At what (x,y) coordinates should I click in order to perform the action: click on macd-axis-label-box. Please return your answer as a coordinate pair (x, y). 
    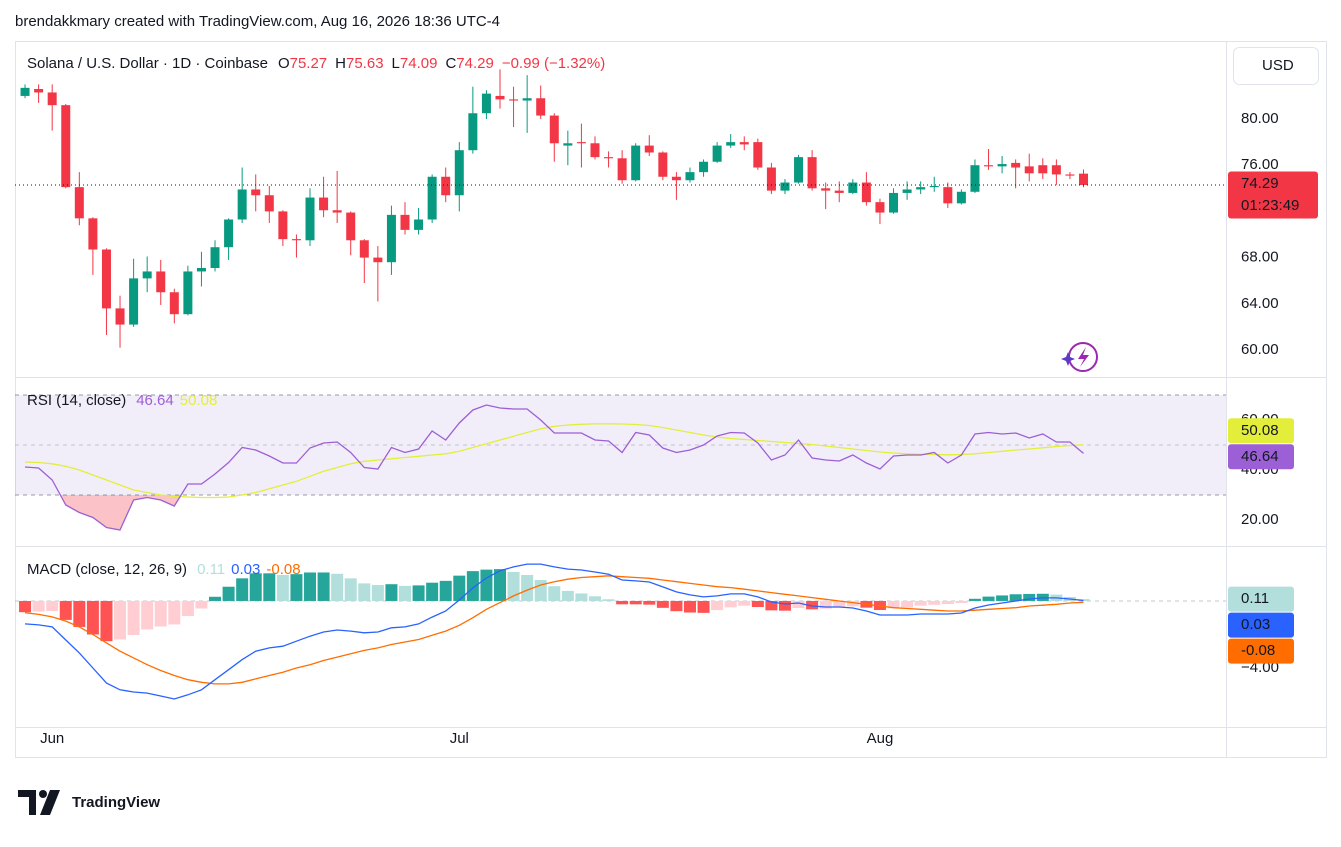
    Looking at the image, I should click on (1261, 625).